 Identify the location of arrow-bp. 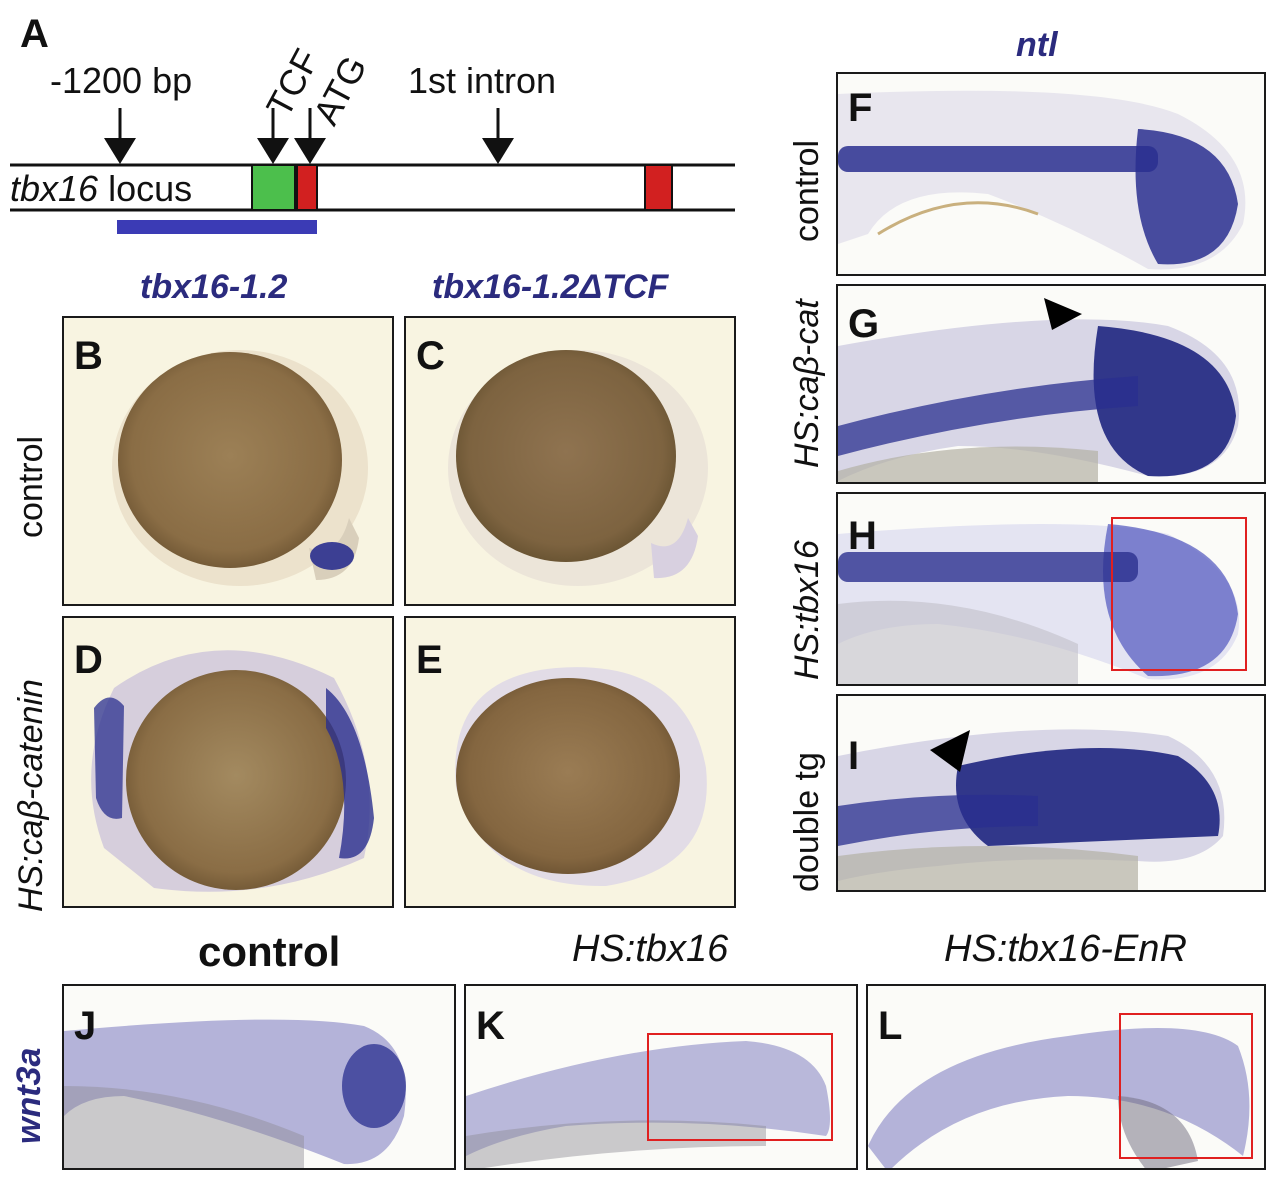
(120, 136).